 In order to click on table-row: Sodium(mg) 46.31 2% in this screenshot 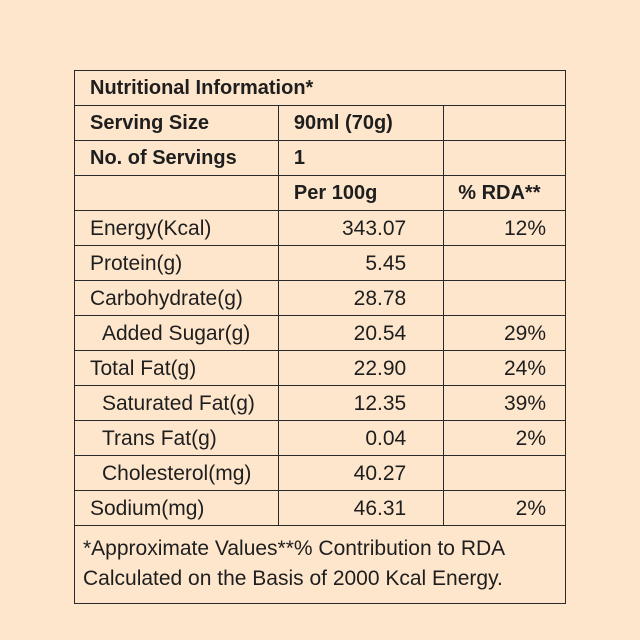, I will do `click(320, 508)`.